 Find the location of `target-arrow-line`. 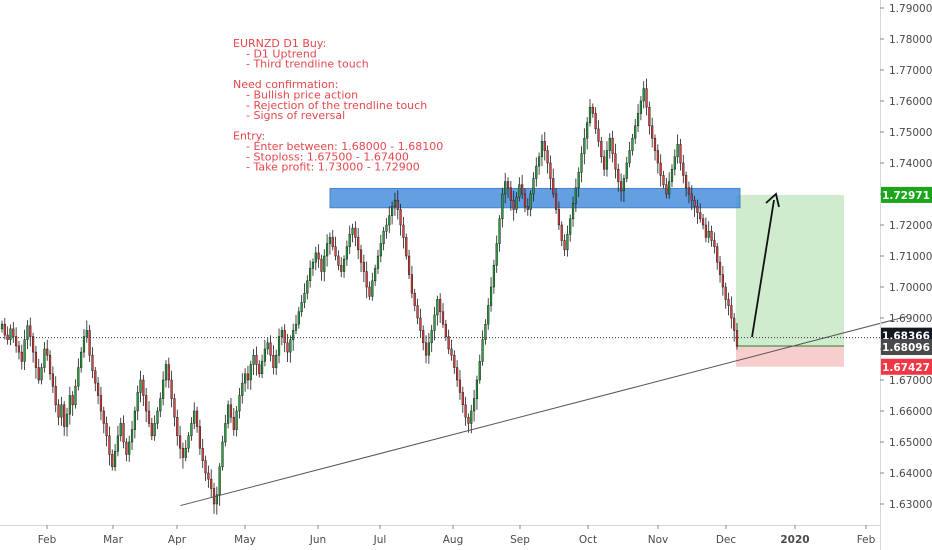

target-arrow-line is located at coordinates (763, 268).